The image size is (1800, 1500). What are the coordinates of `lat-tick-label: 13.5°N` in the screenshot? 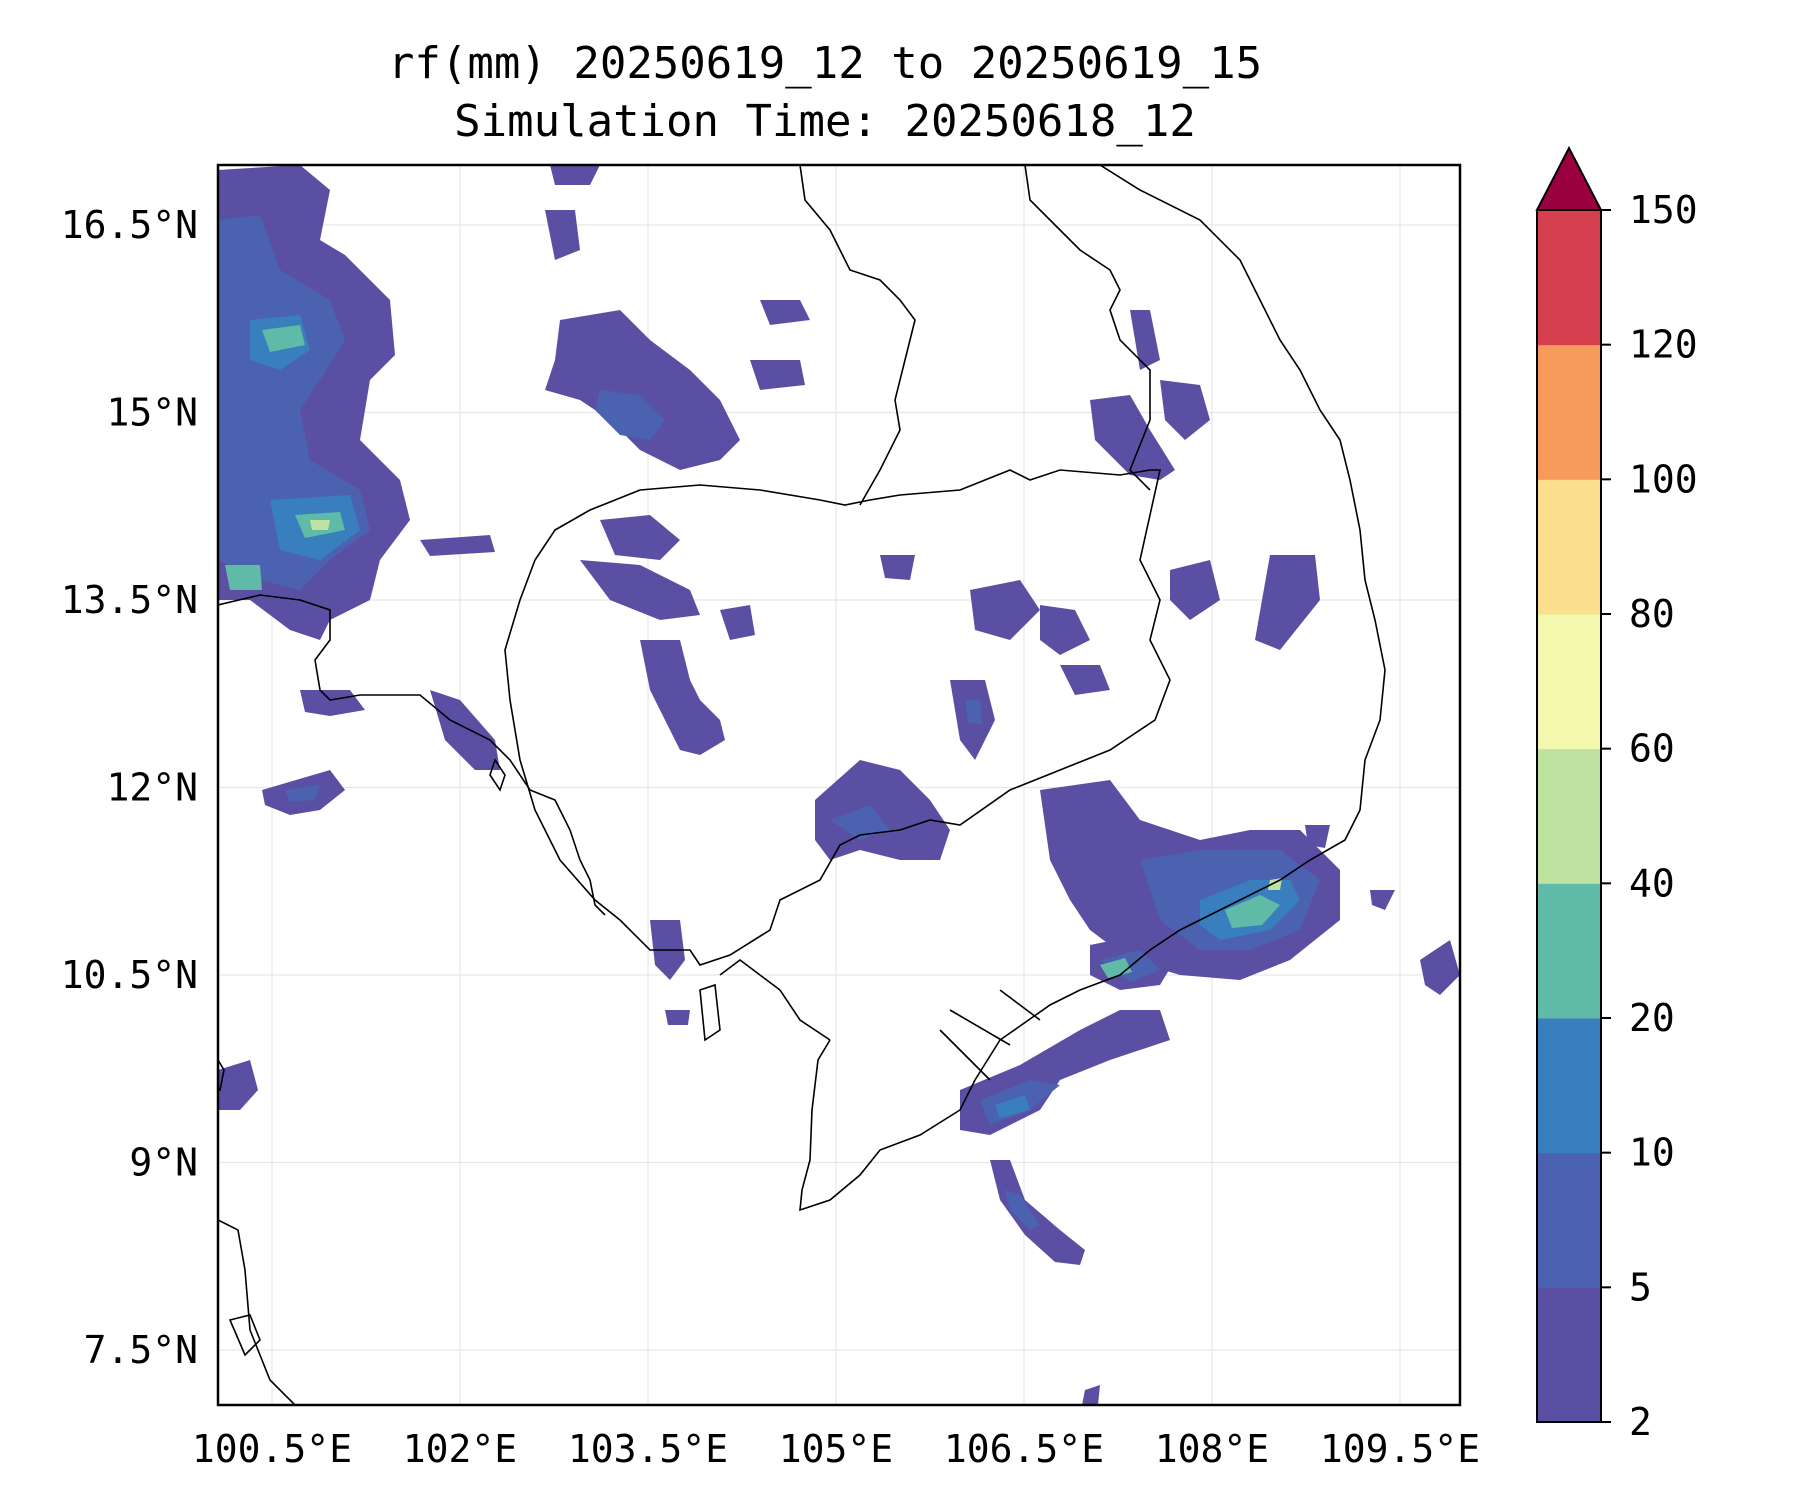 It's located at (129, 600).